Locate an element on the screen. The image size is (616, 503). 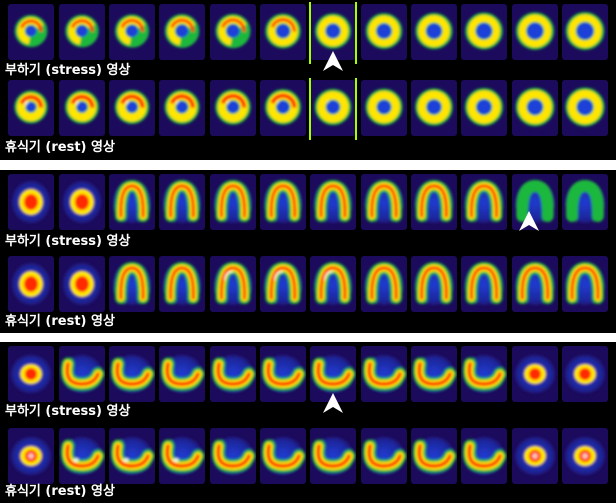
stress-caption-horizontal-long-axis: 부하기 (stress) 영상 is located at coordinates (68, 411).